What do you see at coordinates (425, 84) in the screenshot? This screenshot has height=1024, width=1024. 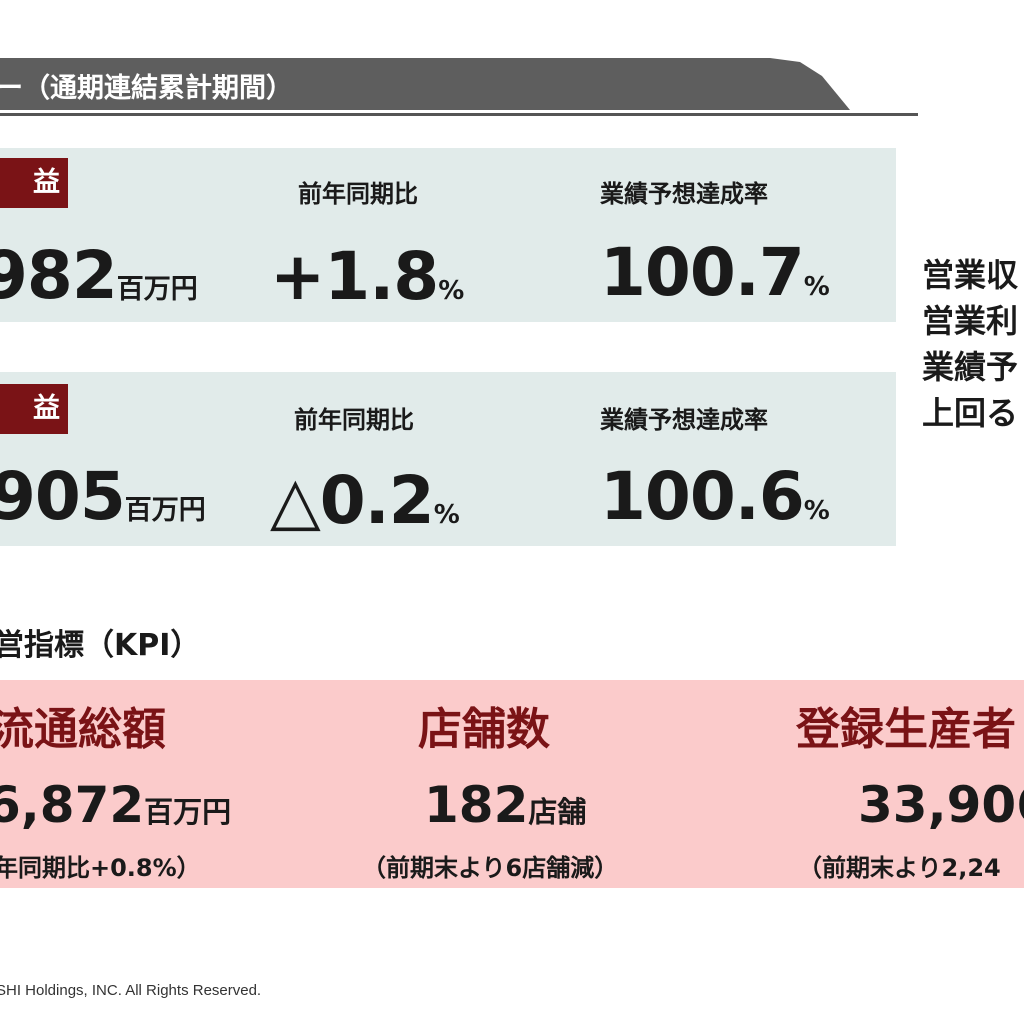 I see `section-header-band` at bounding box center [425, 84].